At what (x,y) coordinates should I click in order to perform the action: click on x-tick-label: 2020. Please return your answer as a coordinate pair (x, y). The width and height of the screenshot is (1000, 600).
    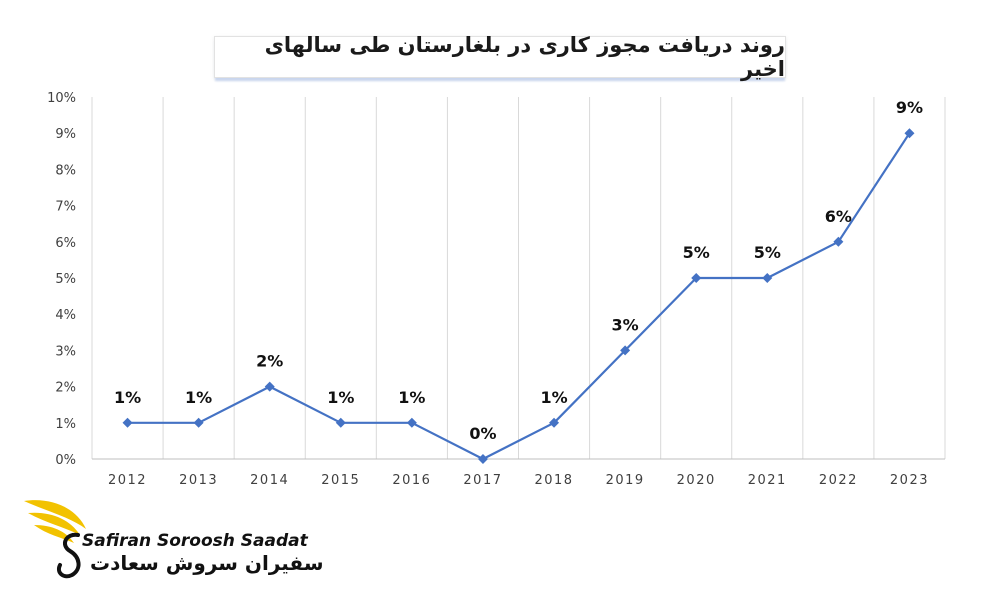
    Looking at the image, I should click on (696, 480).